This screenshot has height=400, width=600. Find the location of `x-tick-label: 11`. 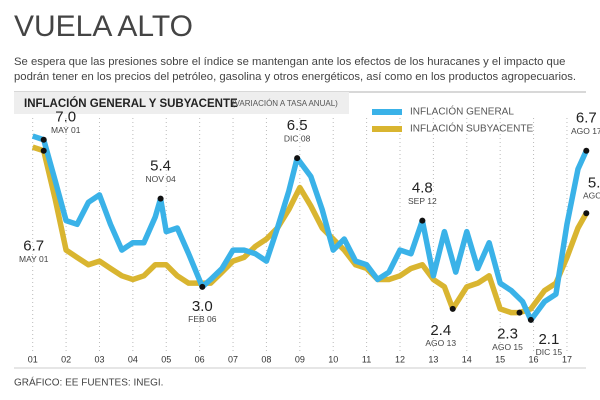

x-tick-label: 11 is located at coordinates (366, 359).